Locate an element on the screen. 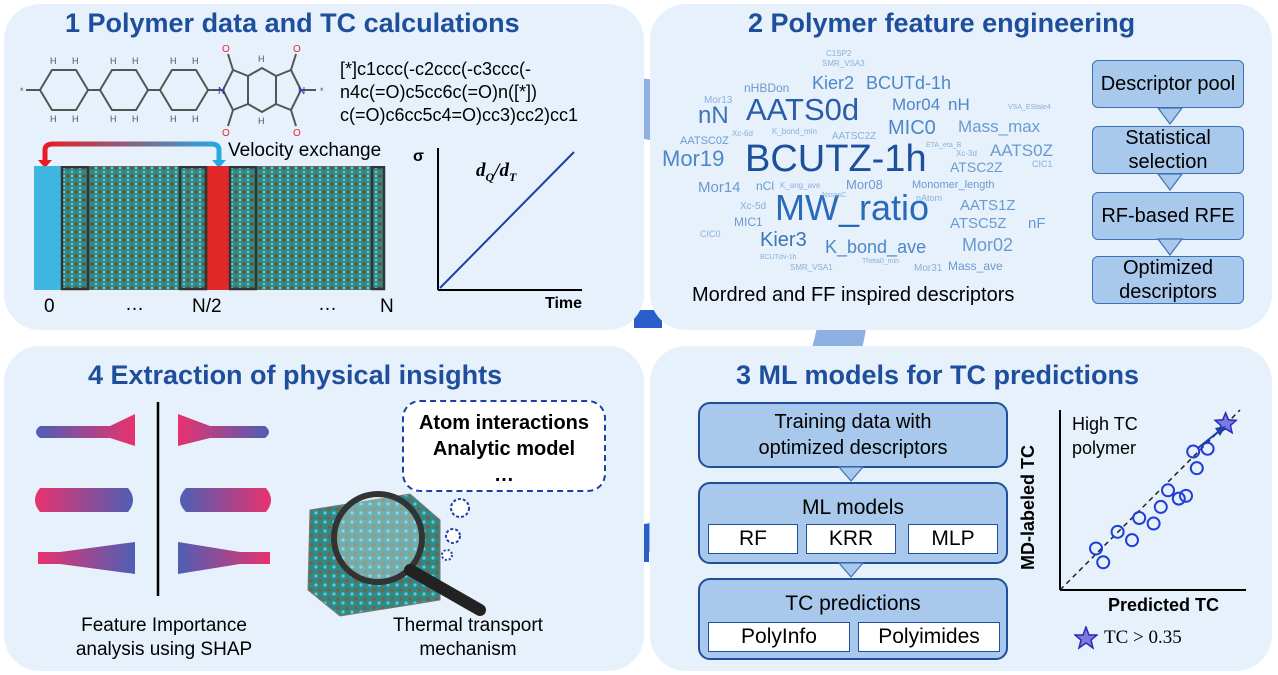  shap-caption: Feature Importance analysis using SHAP is located at coordinates (164, 638).